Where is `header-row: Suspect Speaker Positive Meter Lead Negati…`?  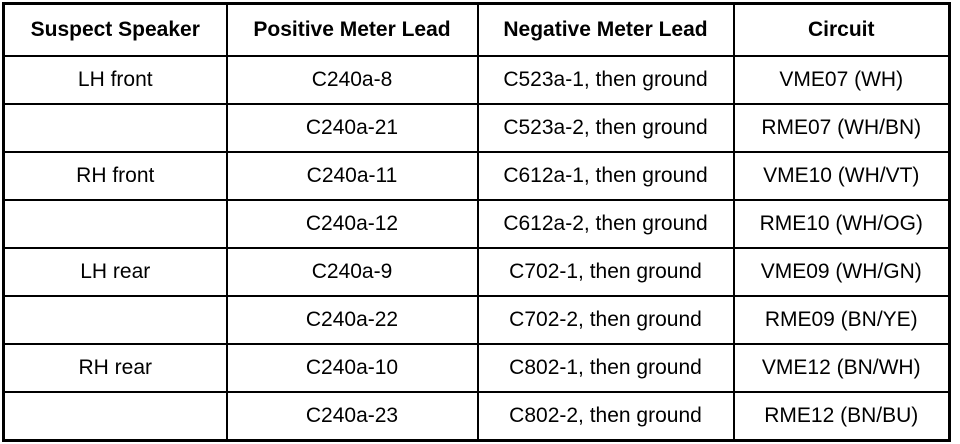
header-row: Suspect Speaker Positive Meter Lead Negati… is located at coordinates (476, 29).